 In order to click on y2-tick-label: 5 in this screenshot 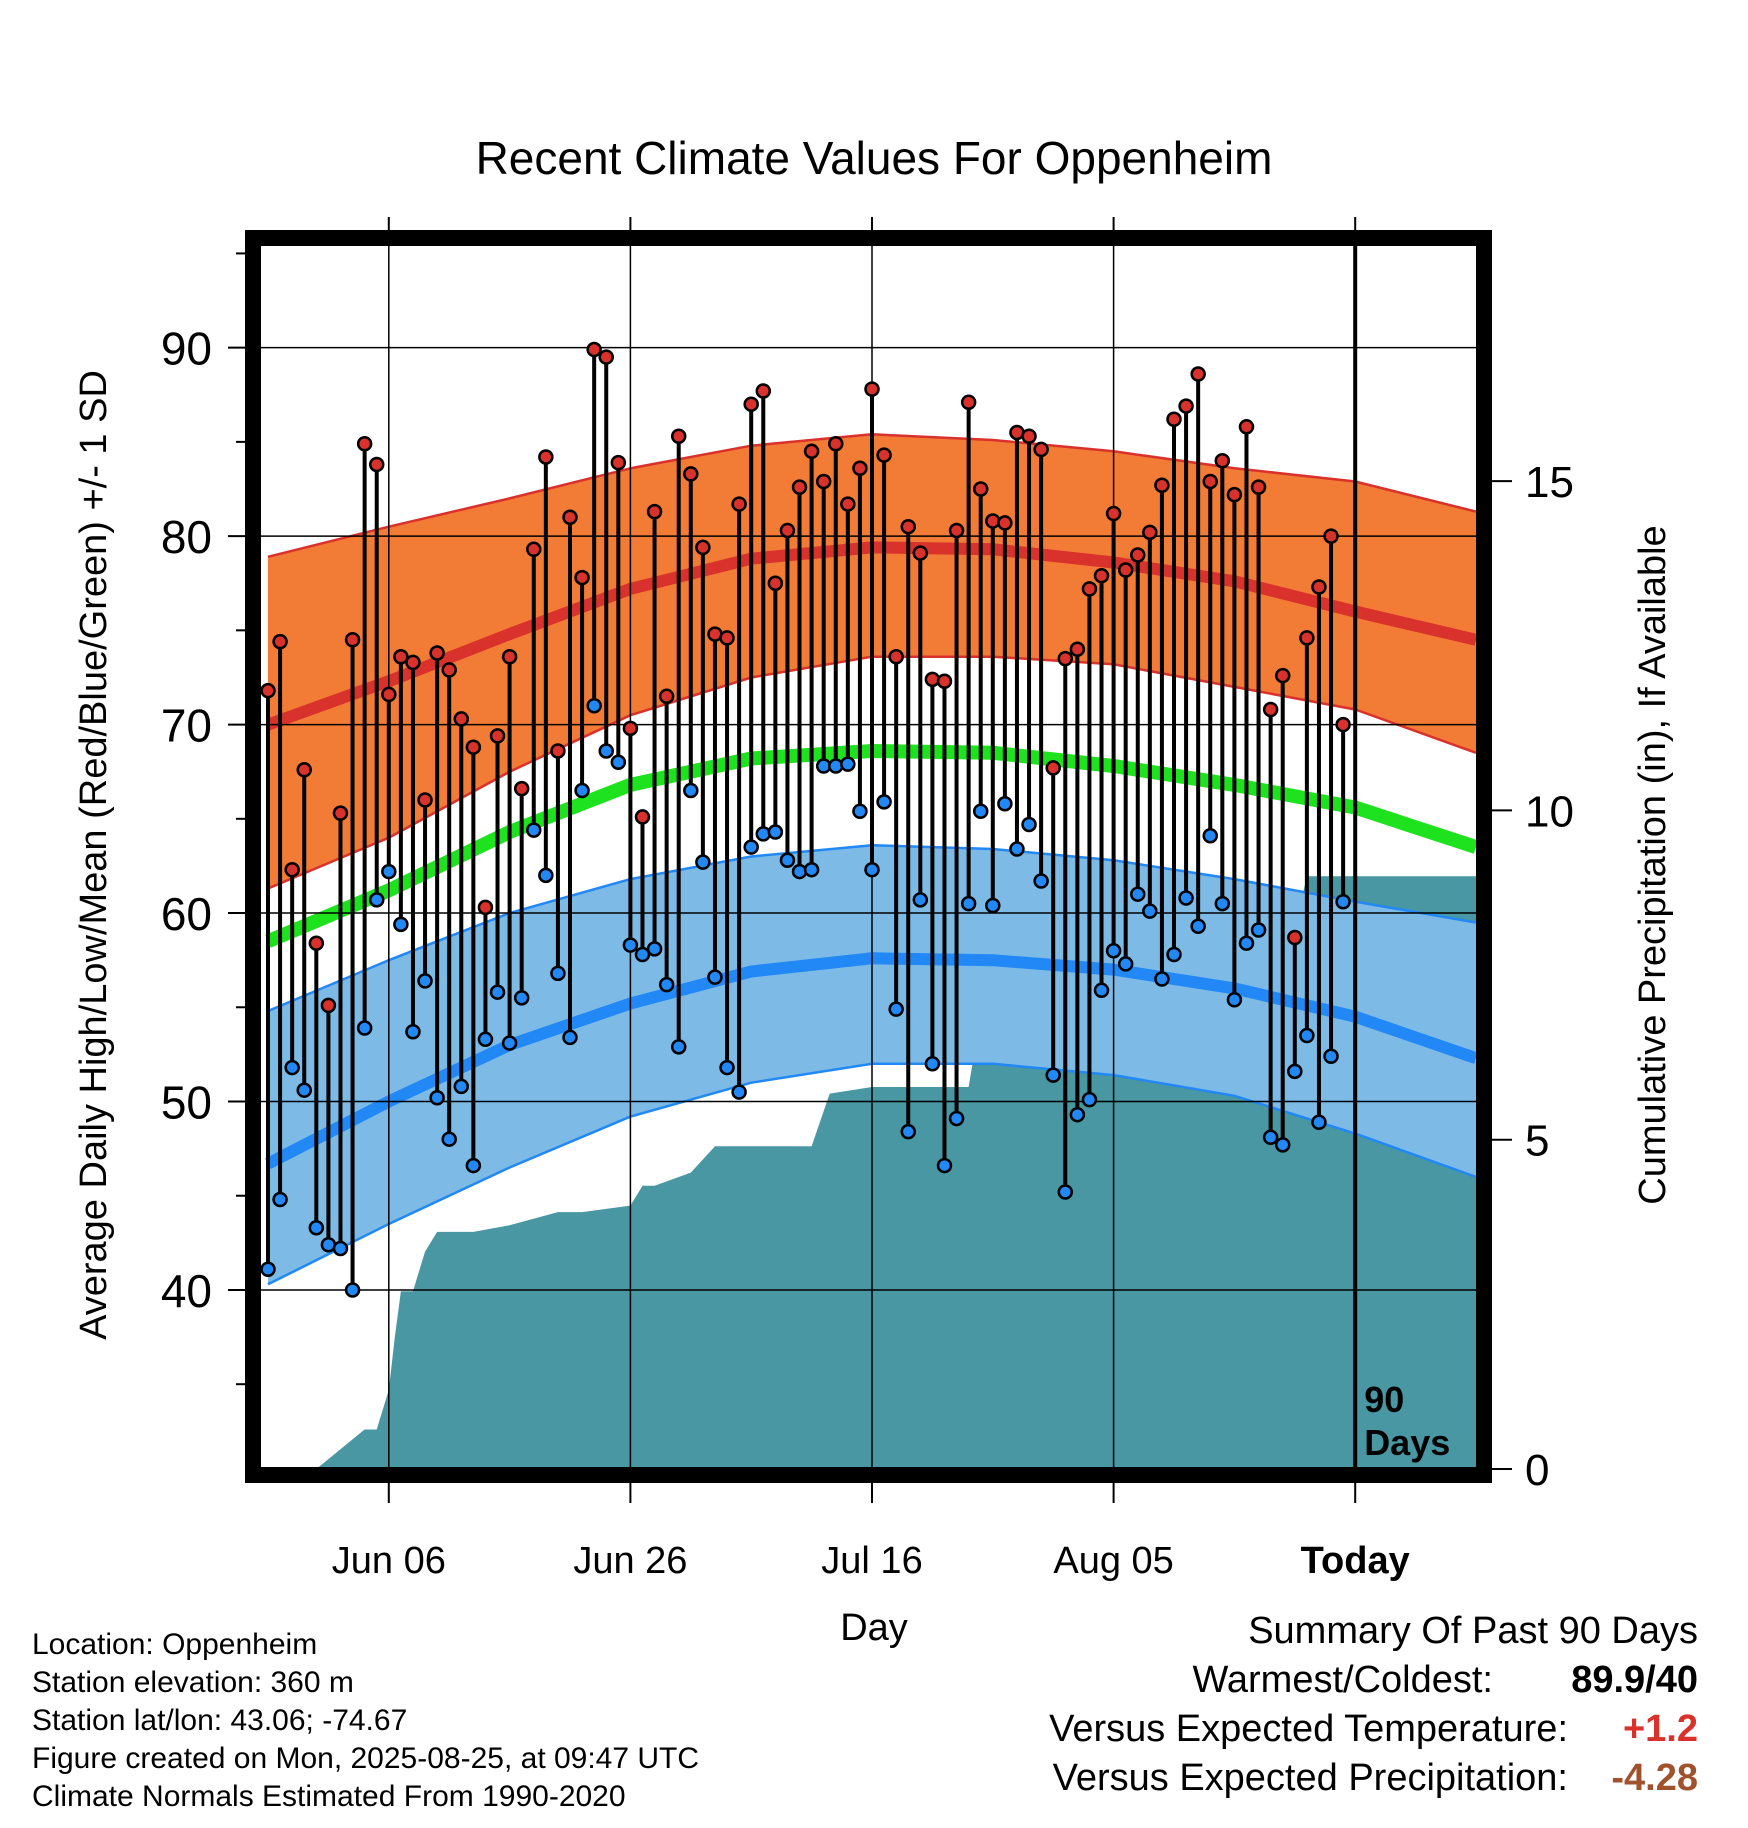, I will do `click(1537, 1141)`.